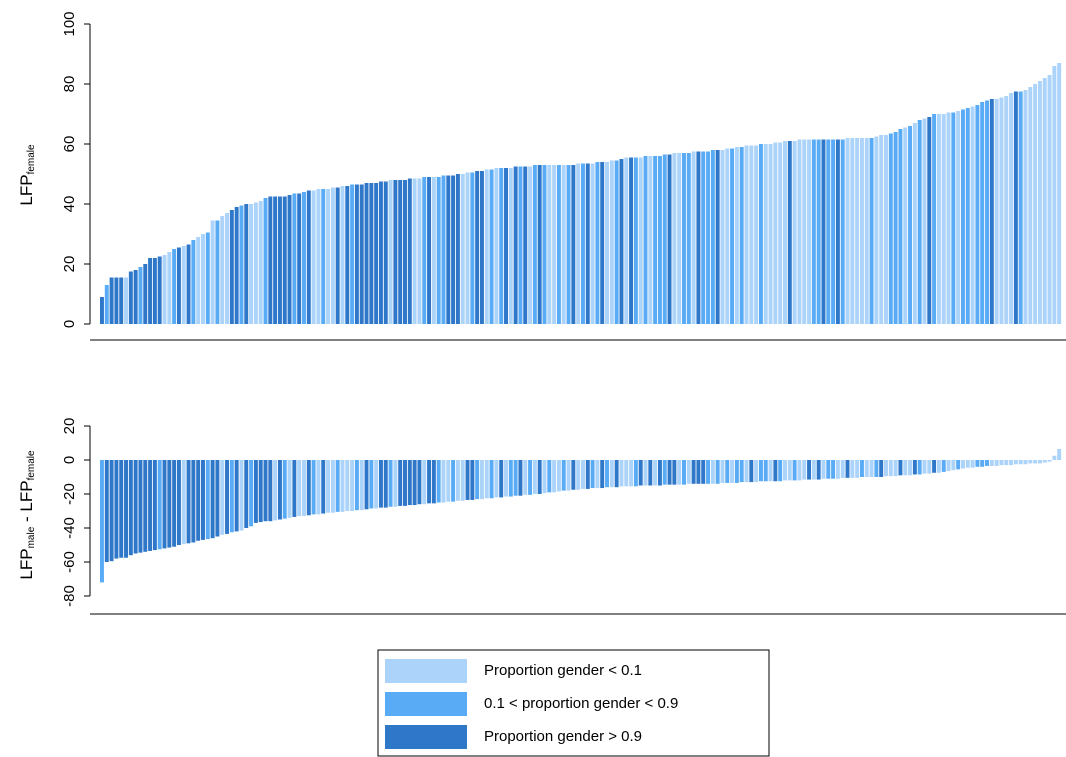 The height and width of the screenshot is (757, 1066). What do you see at coordinates (69, 528) in the screenshot?
I see `y-tick-label: -40` at bounding box center [69, 528].